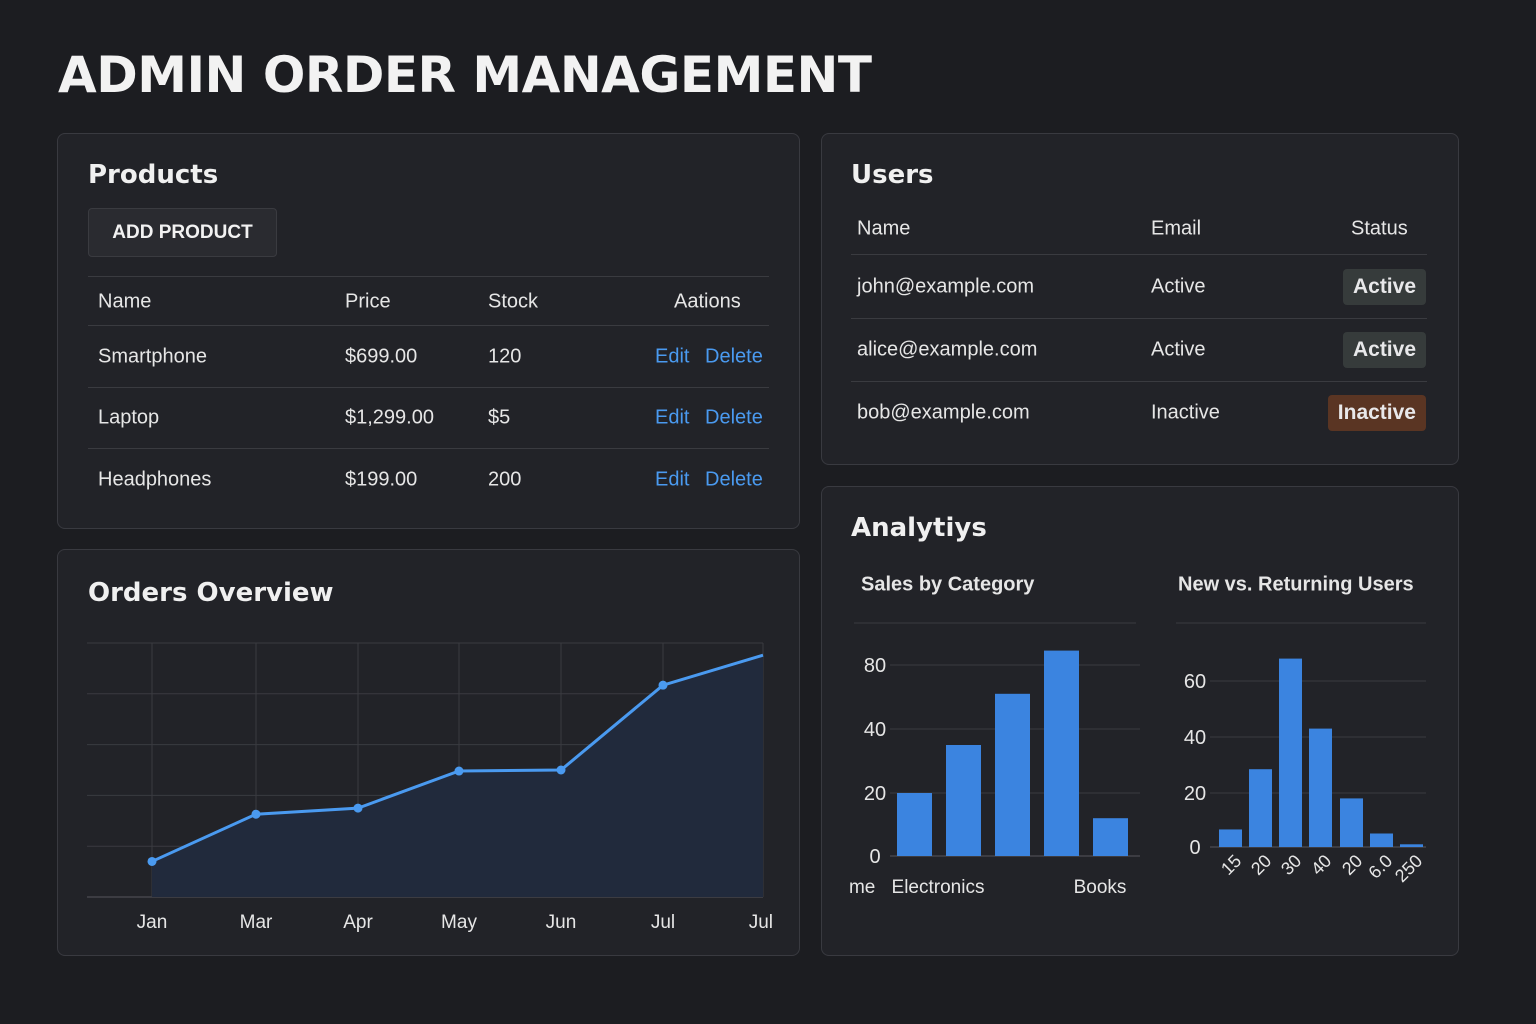  I want to click on col-header-status: Status, so click(1379, 228).